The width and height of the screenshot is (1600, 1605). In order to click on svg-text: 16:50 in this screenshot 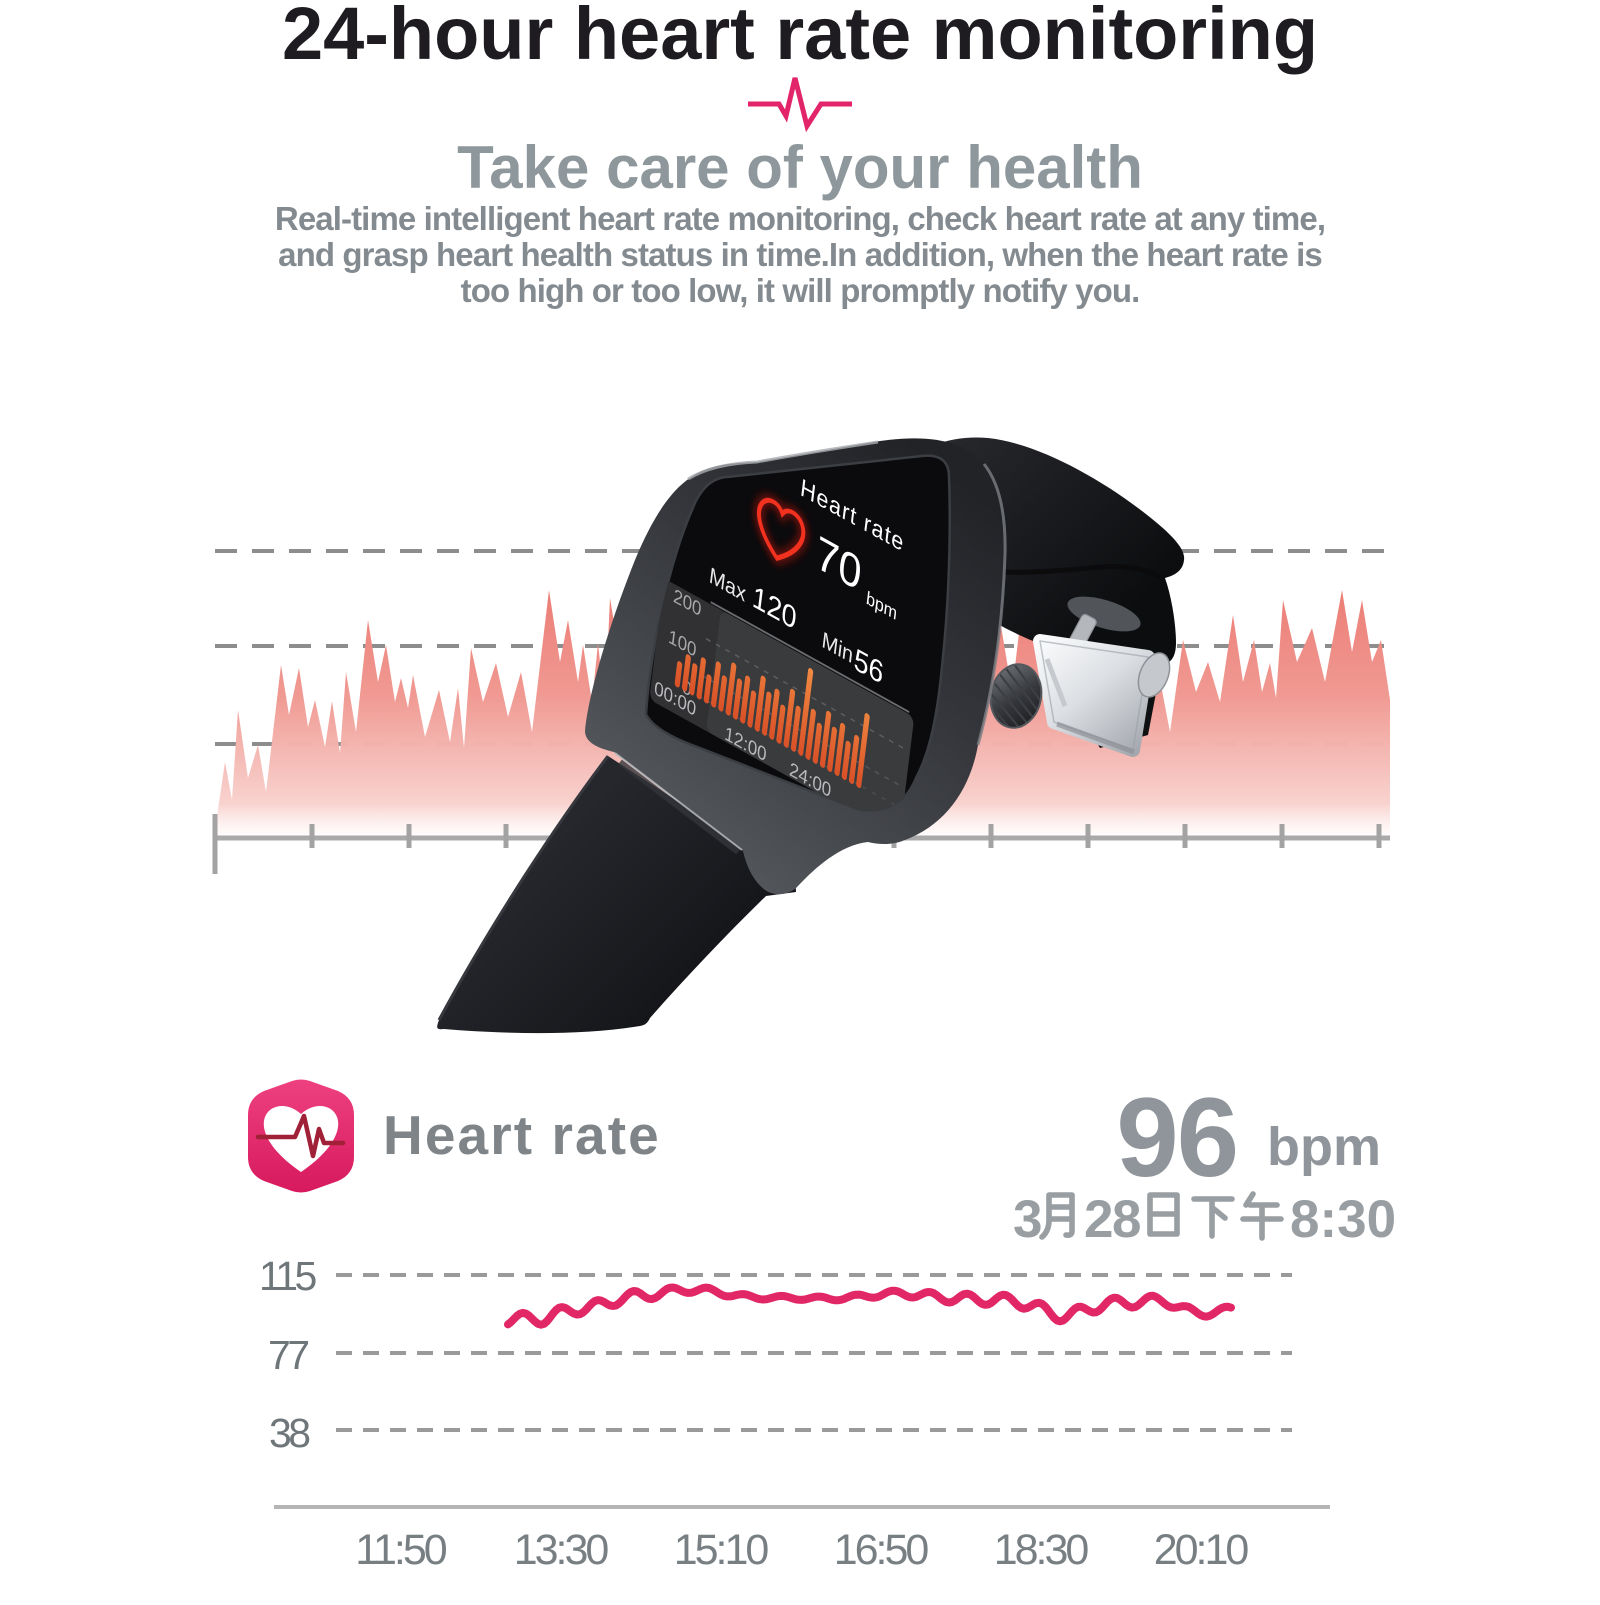, I will do `click(881, 1550)`.